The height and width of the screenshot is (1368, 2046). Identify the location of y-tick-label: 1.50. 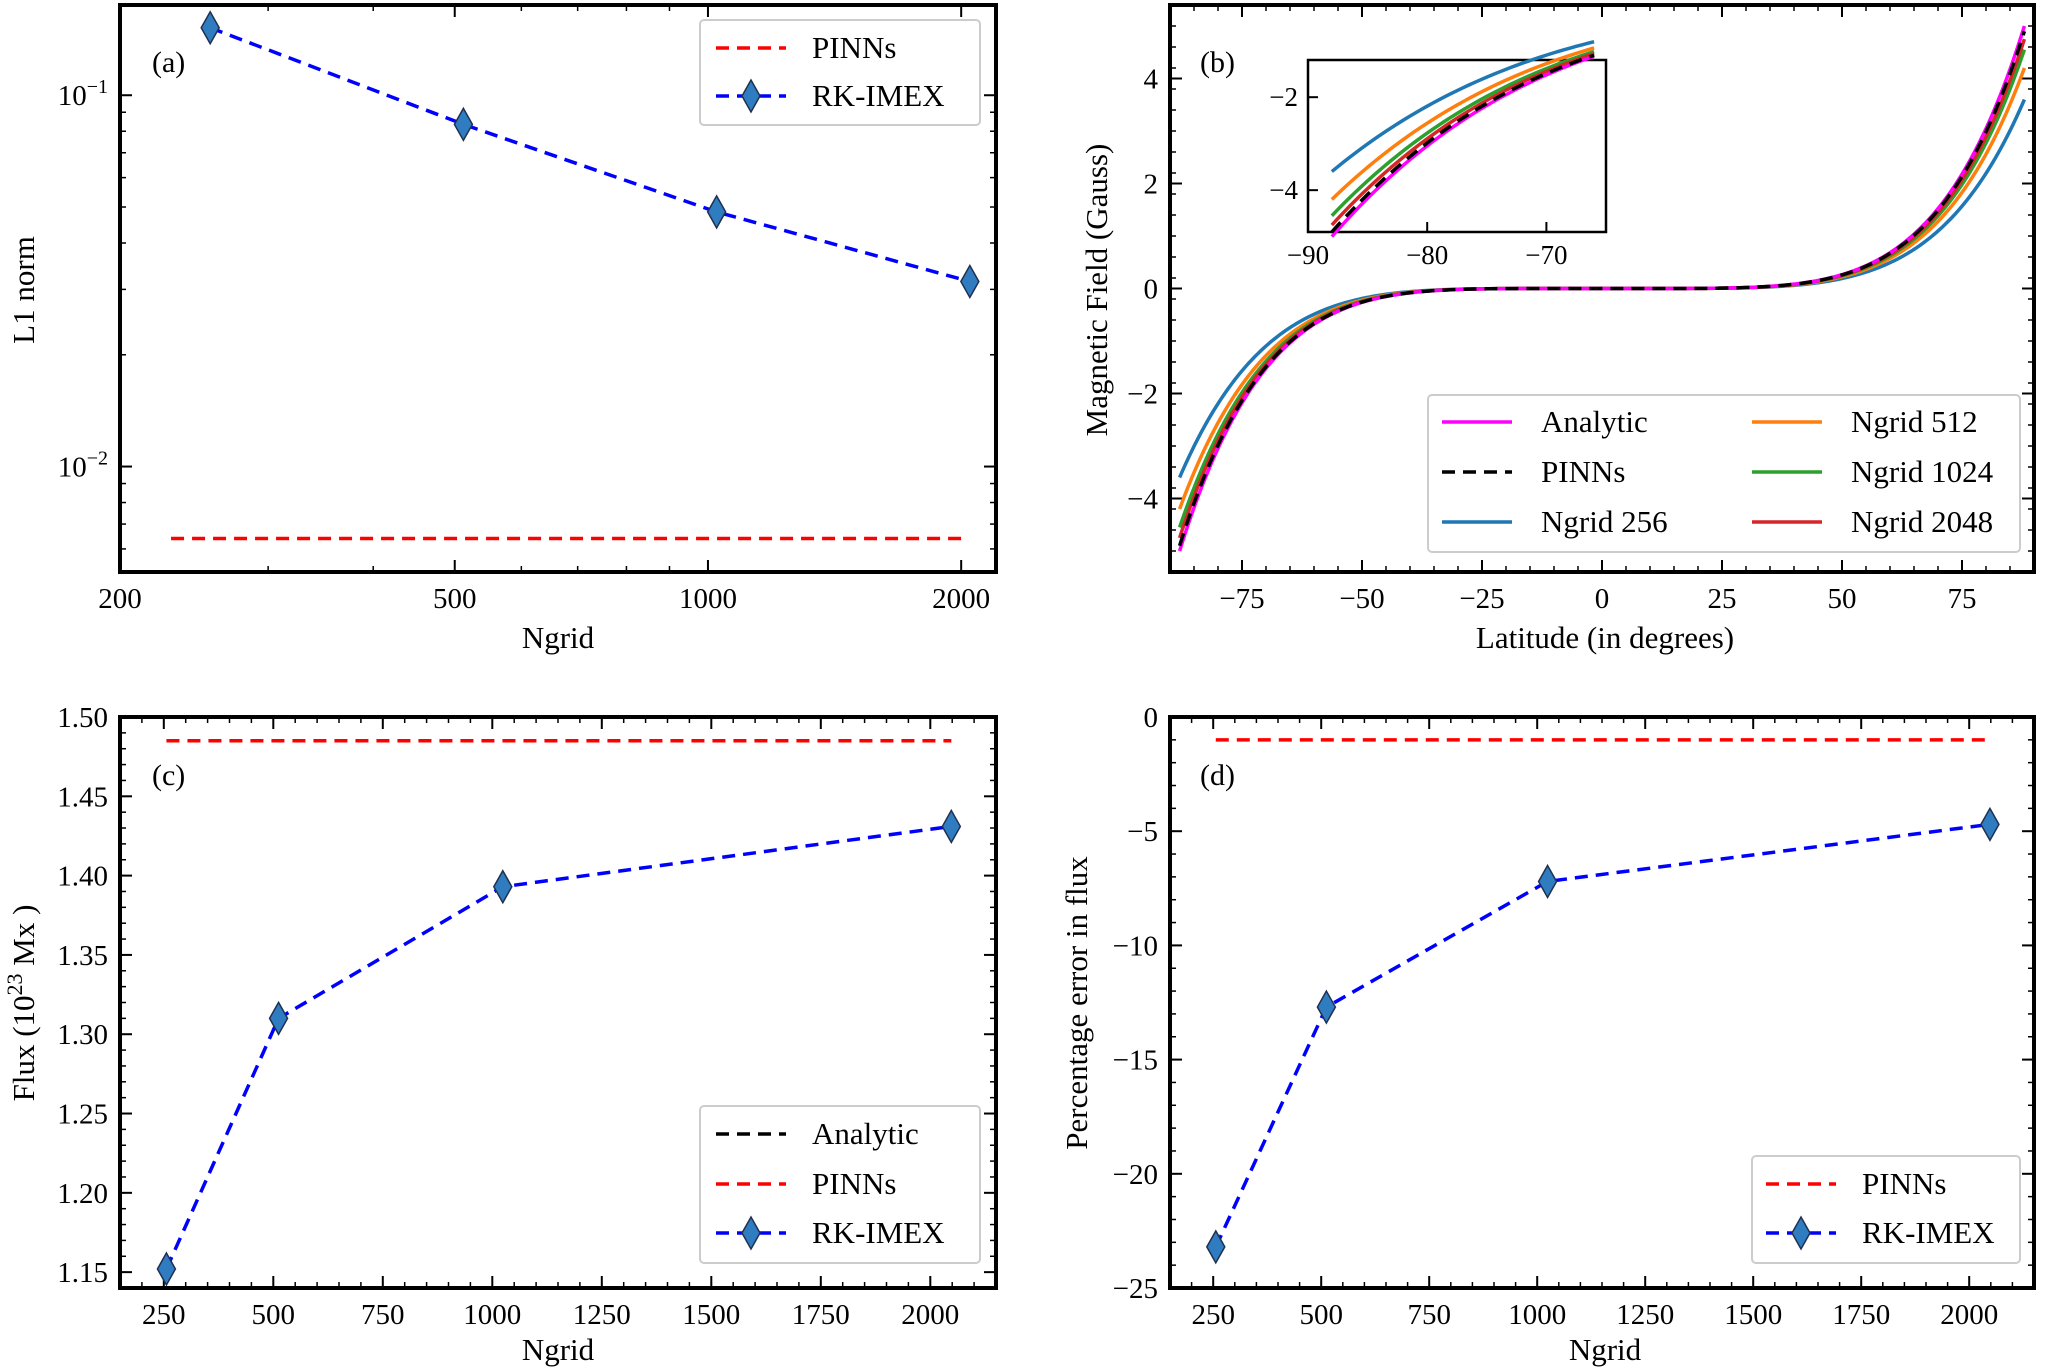
(82, 718).